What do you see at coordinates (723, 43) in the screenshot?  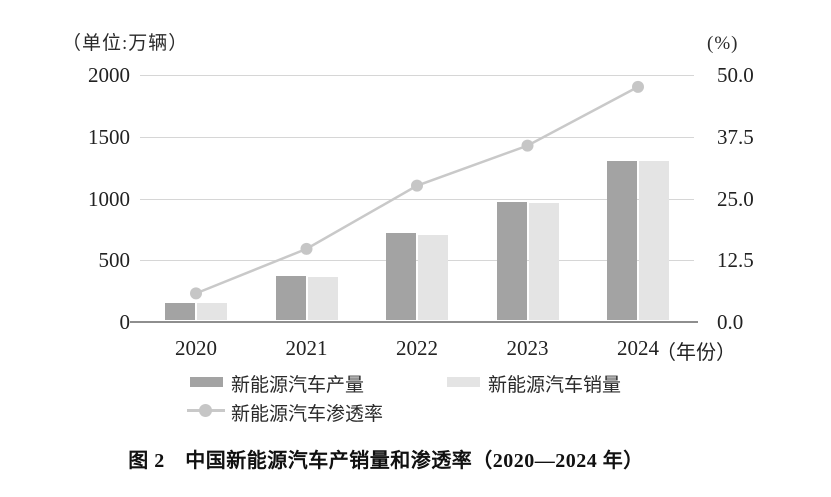 I see `right-axis-unit-label: (%)` at bounding box center [723, 43].